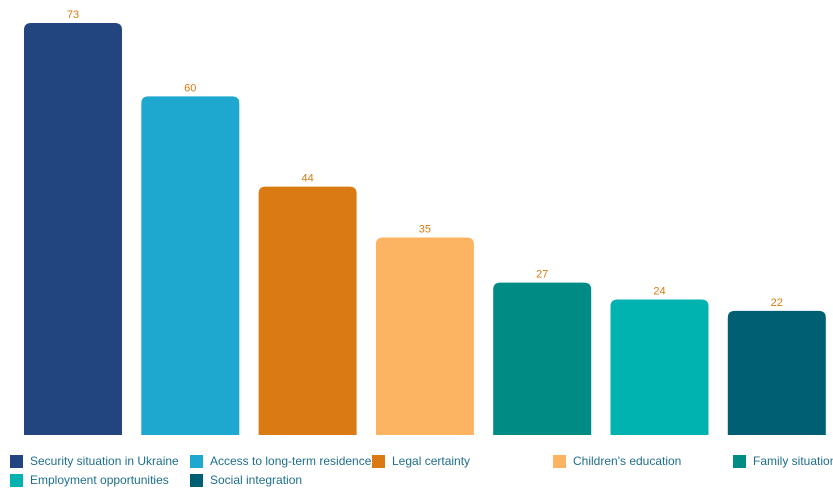  What do you see at coordinates (73, 229) in the screenshot?
I see `bar-security` at bounding box center [73, 229].